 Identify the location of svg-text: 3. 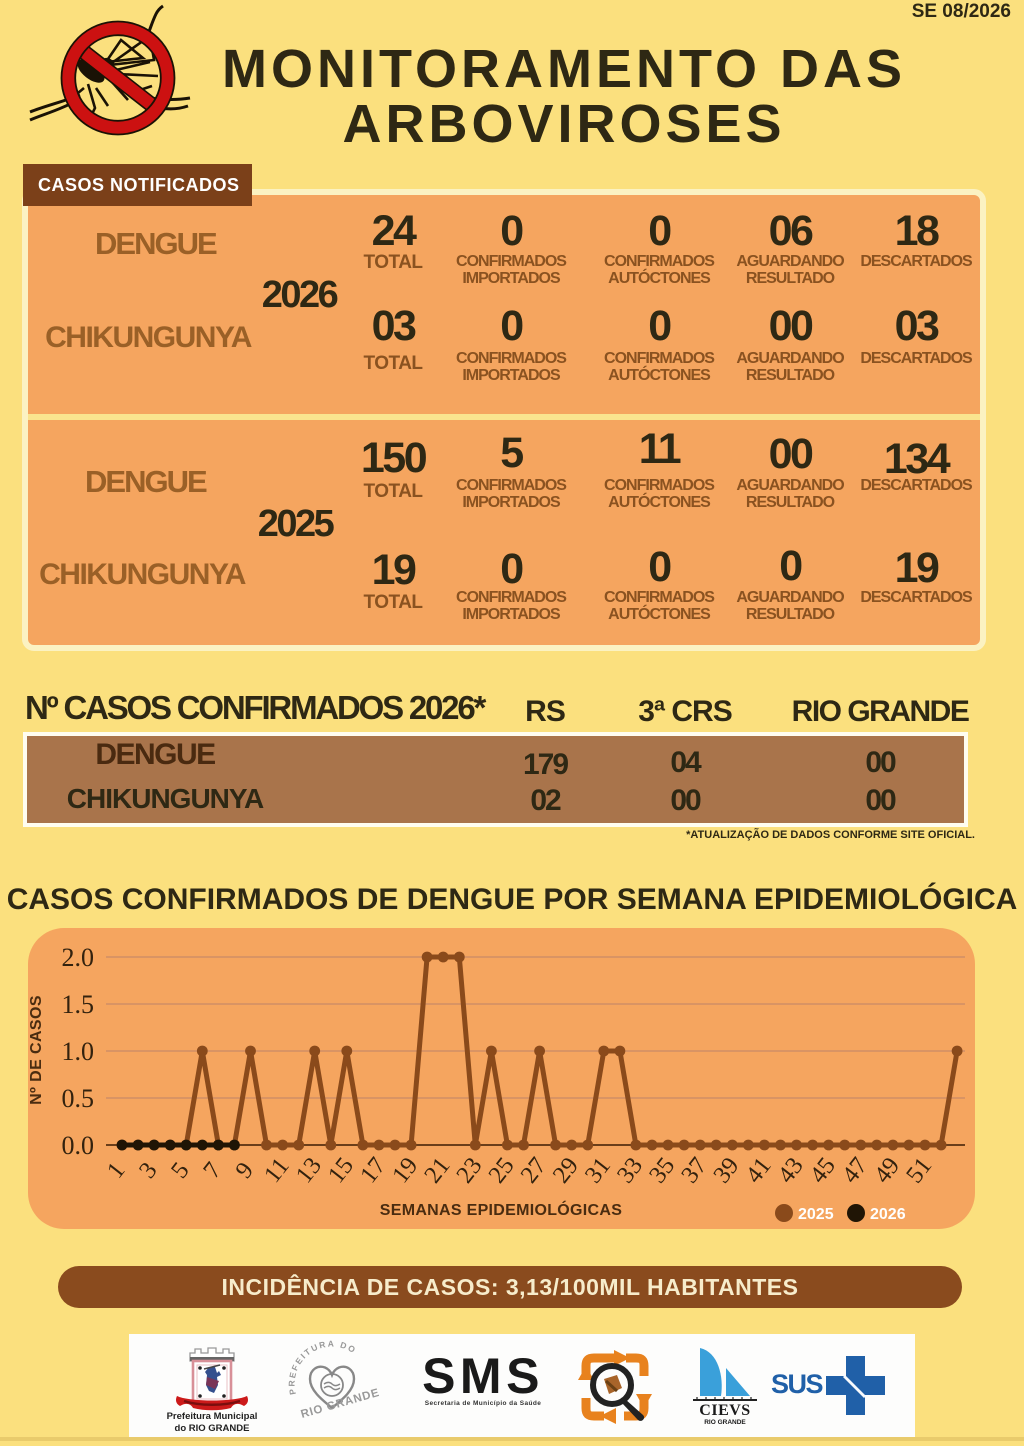
(148, 1170).